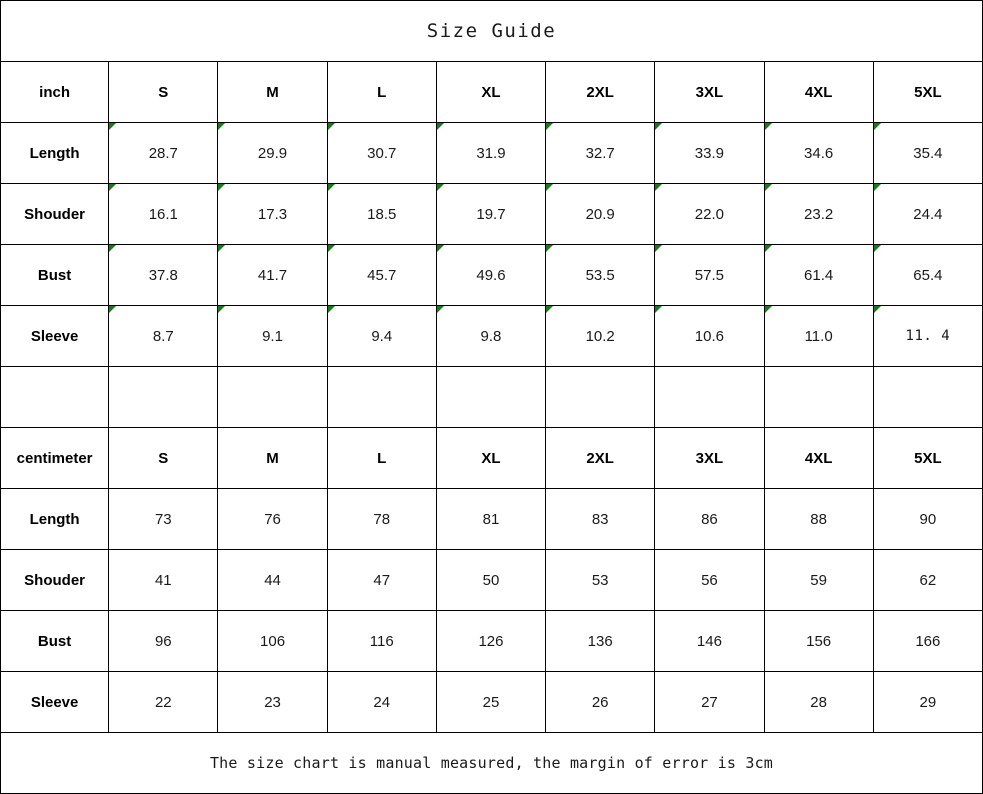 The image size is (983, 794). I want to click on cell-sleeve-S: 8.7, so click(163, 336).